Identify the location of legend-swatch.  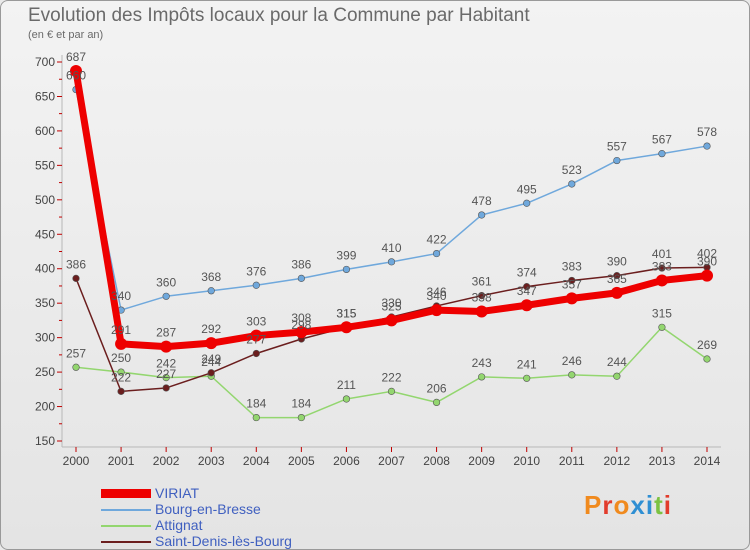
(126, 542).